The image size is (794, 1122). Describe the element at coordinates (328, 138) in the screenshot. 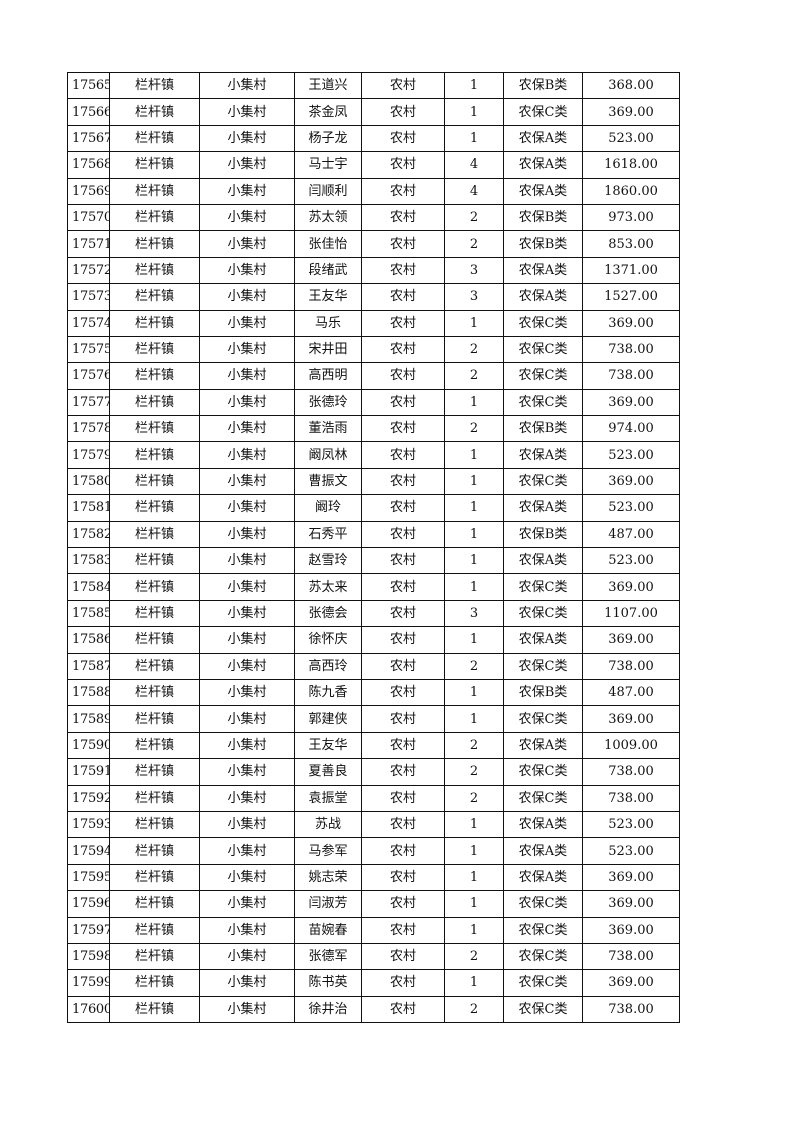

I see `name-cell: 杨子龙` at that location.